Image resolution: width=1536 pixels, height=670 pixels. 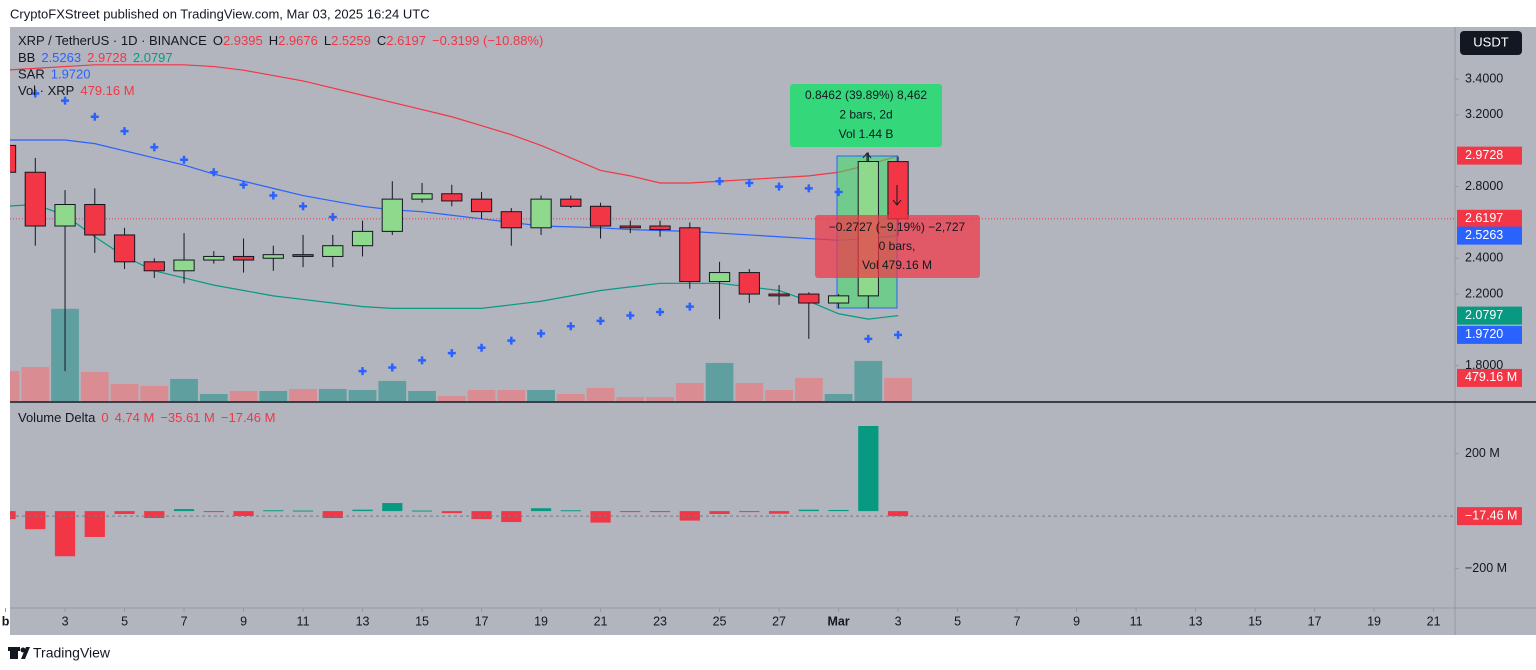 I want to click on x-tick-label: b, so click(x=6, y=621).